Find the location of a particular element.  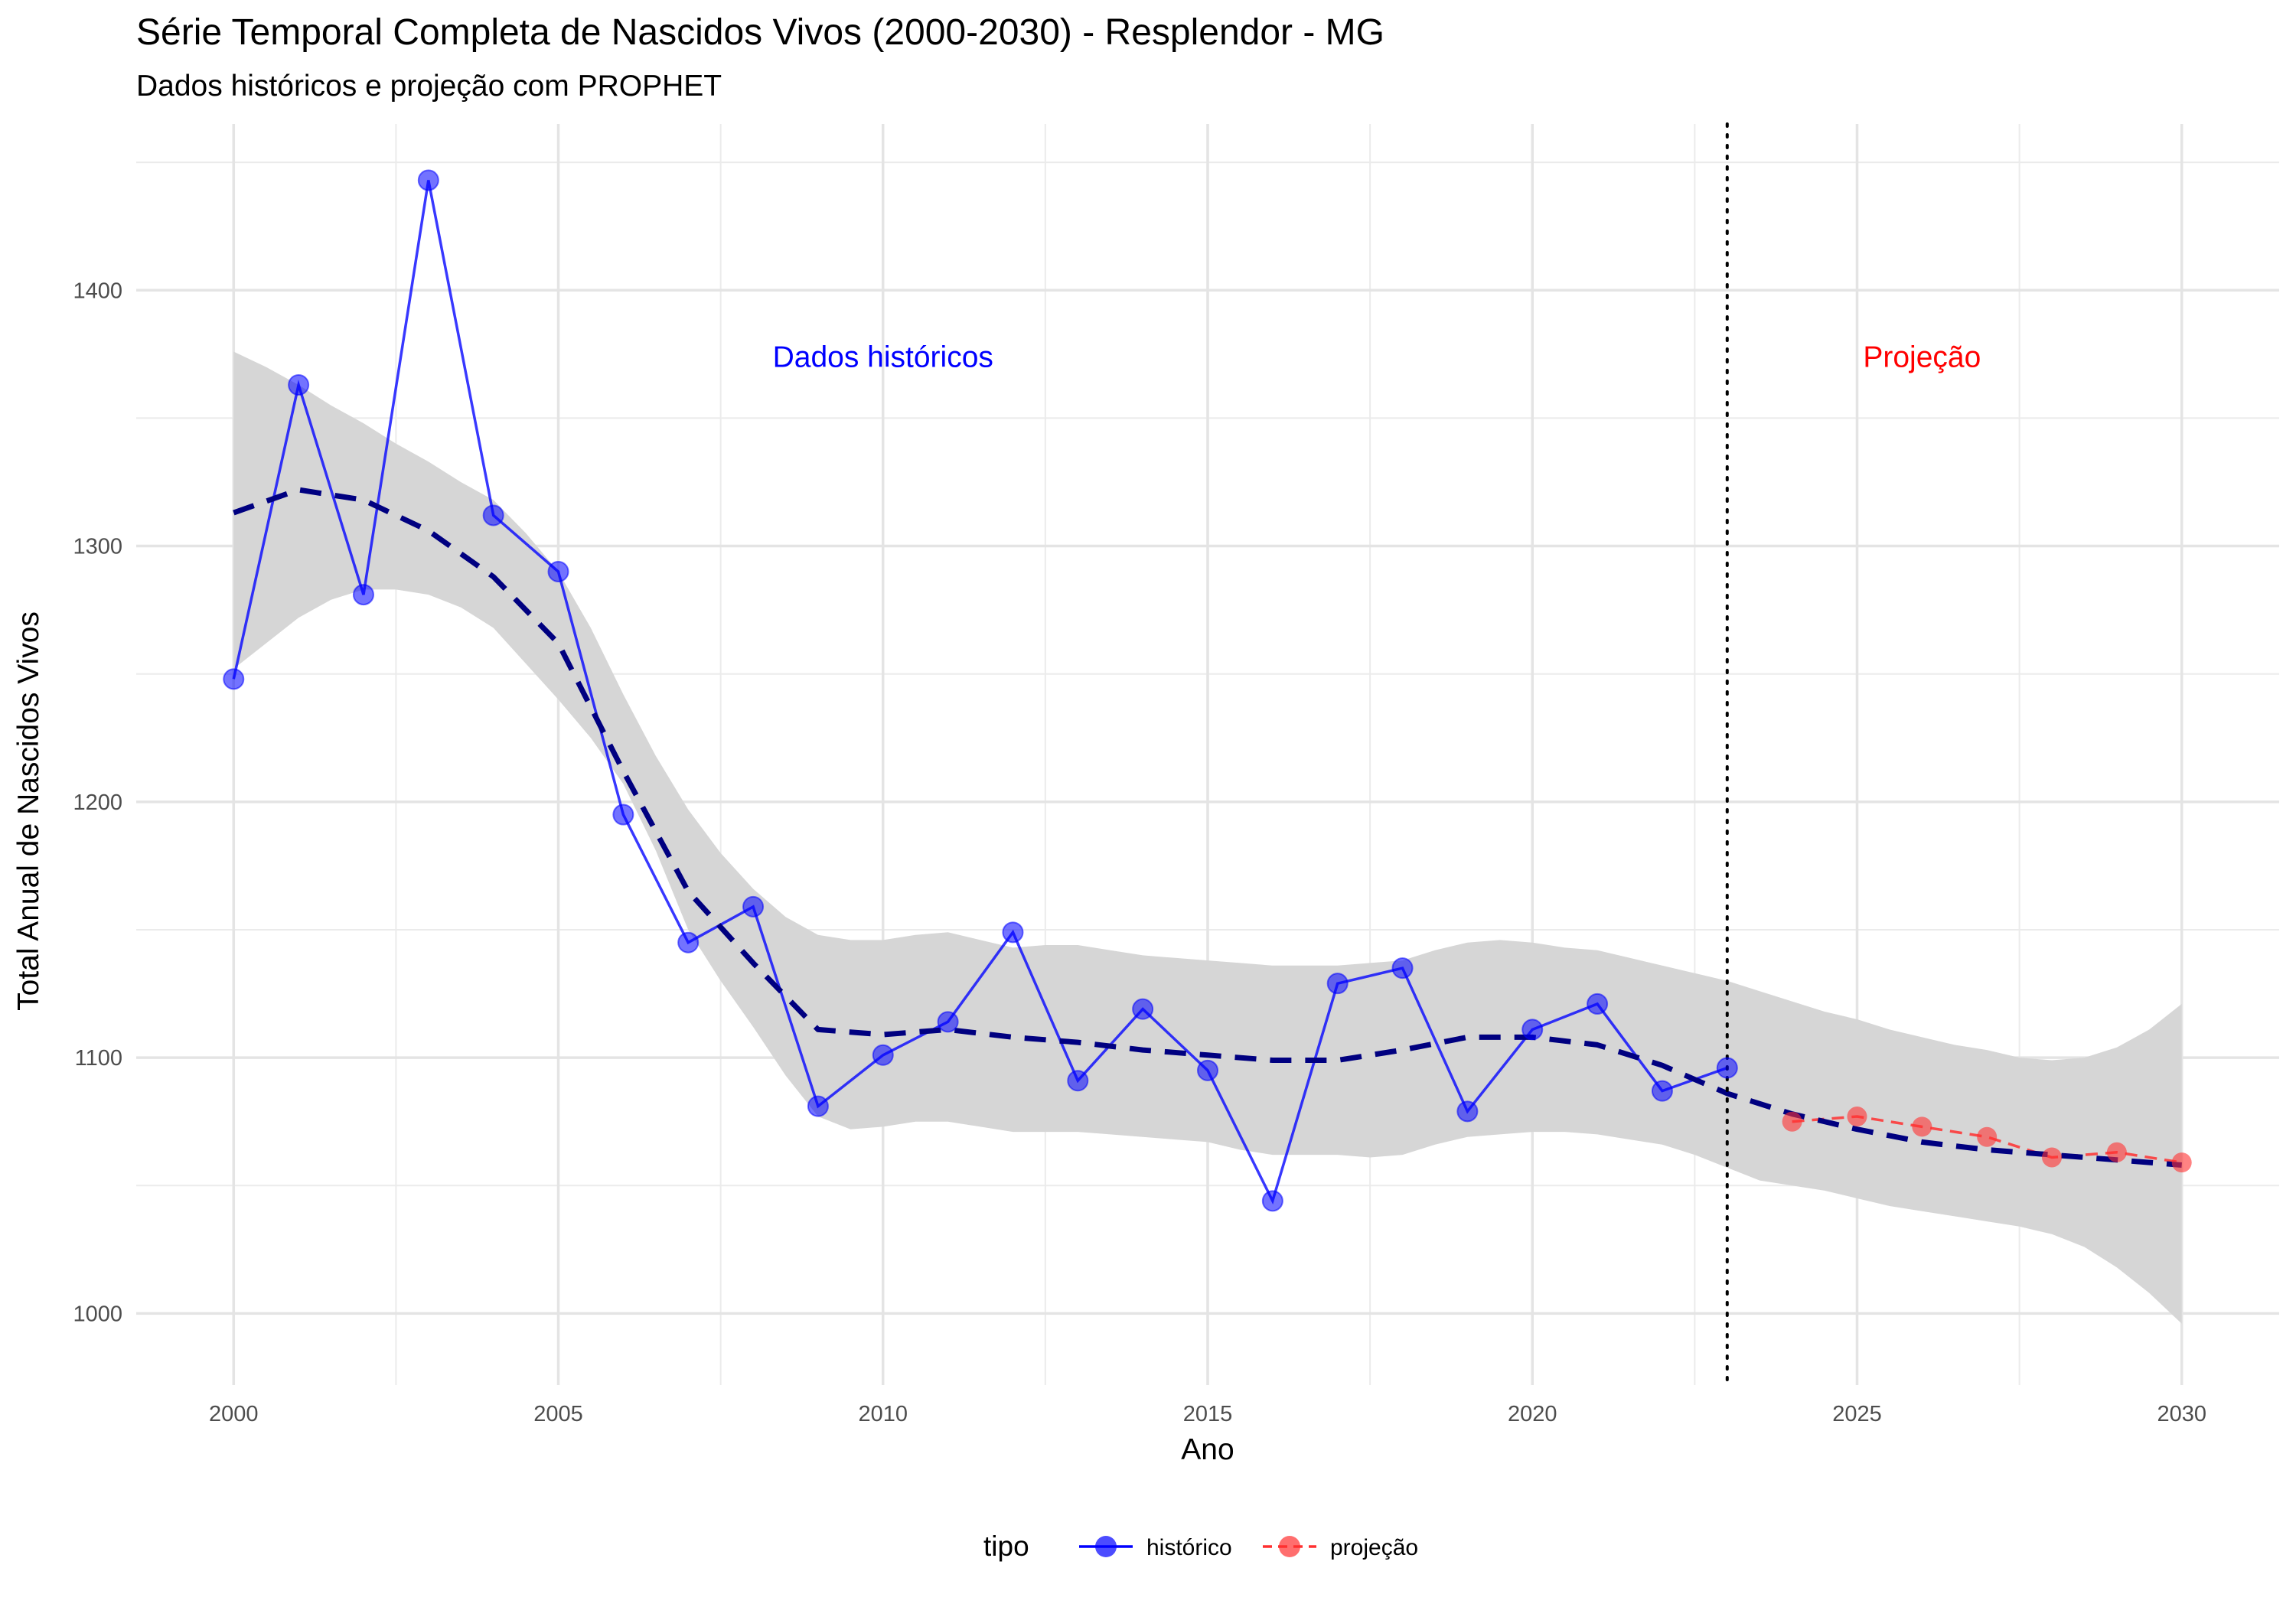

x-tick-label: 2005 is located at coordinates (558, 1414).